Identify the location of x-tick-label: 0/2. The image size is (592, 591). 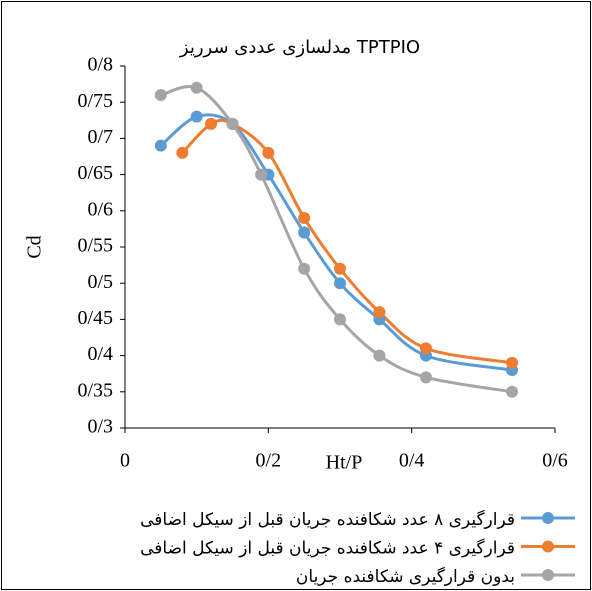
(269, 461).